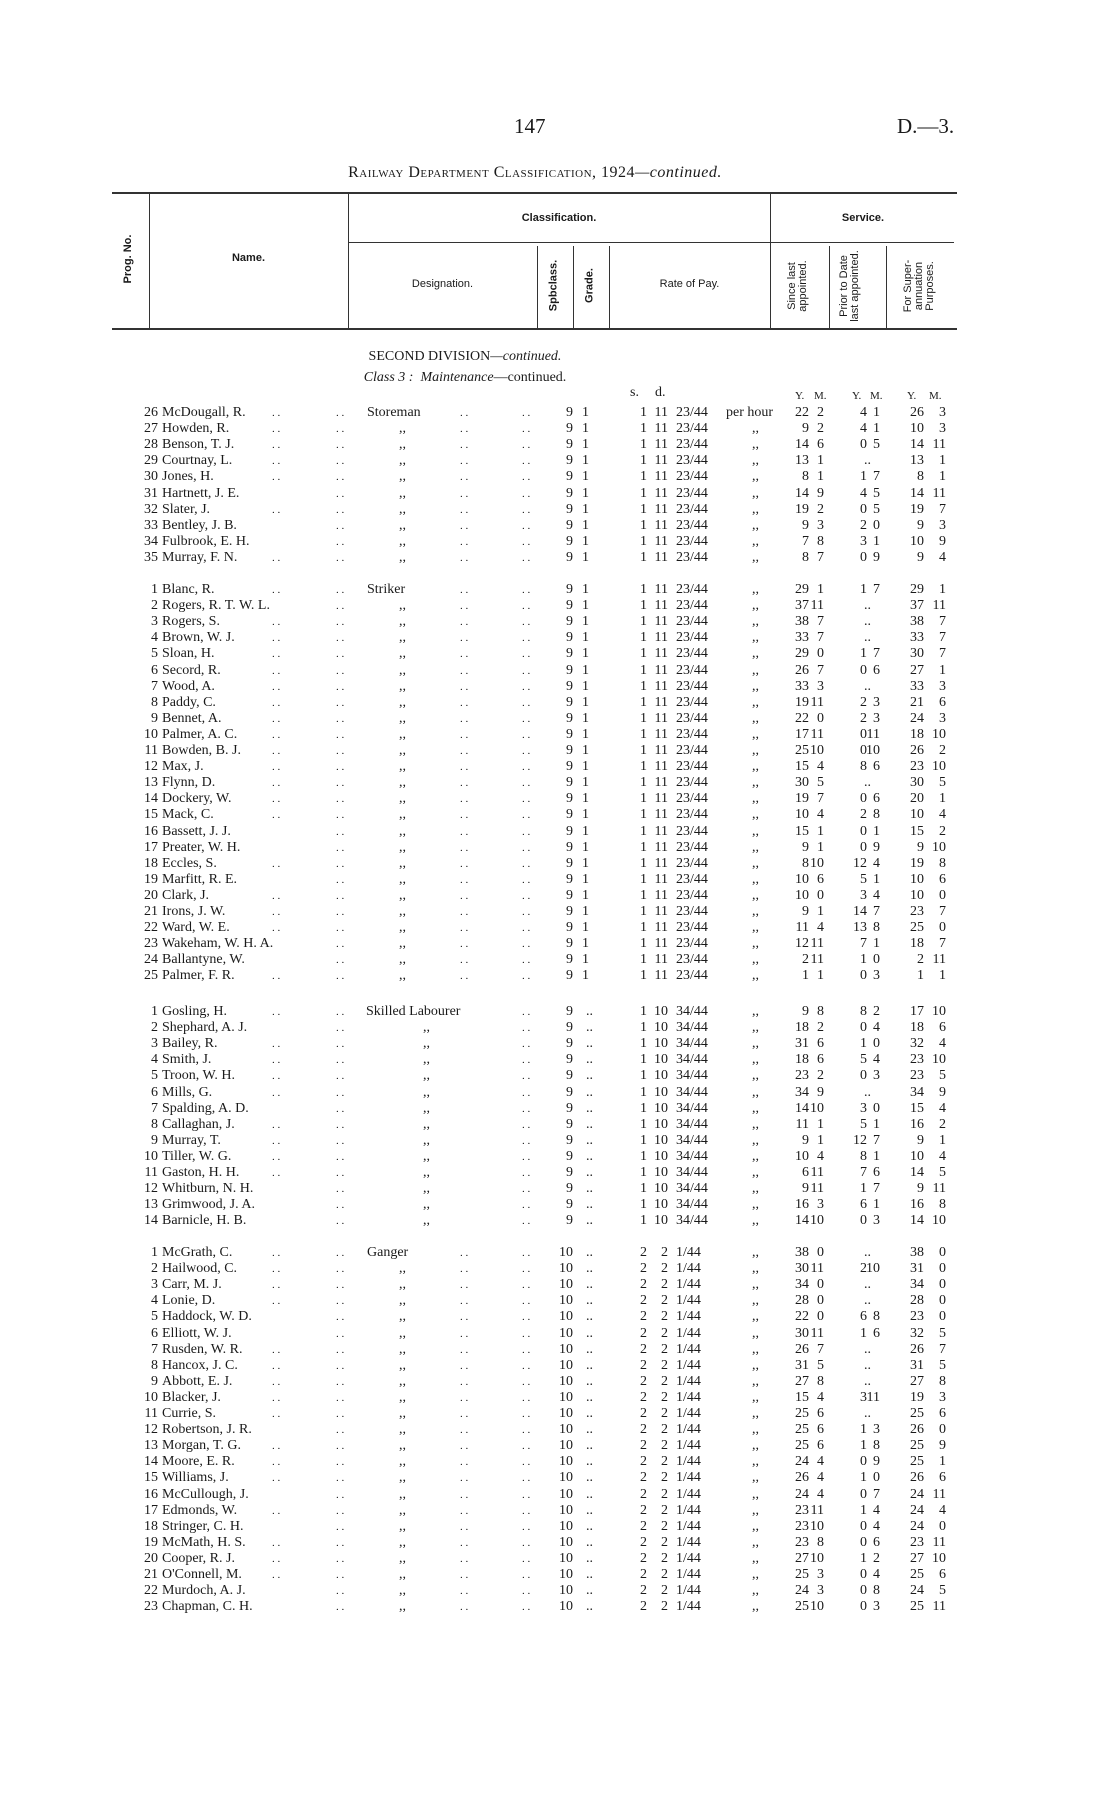  What do you see at coordinates (151, 1558) in the screenshot?
I see `prog-number: 20` at bounding box center [151, 1558].